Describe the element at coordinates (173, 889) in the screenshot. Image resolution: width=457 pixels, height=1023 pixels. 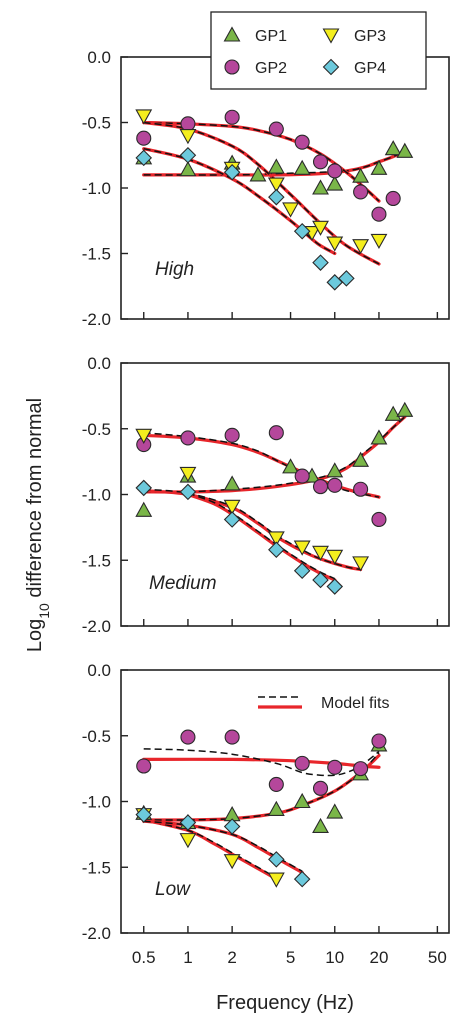
I see `panel-label-low: Low` at that location.